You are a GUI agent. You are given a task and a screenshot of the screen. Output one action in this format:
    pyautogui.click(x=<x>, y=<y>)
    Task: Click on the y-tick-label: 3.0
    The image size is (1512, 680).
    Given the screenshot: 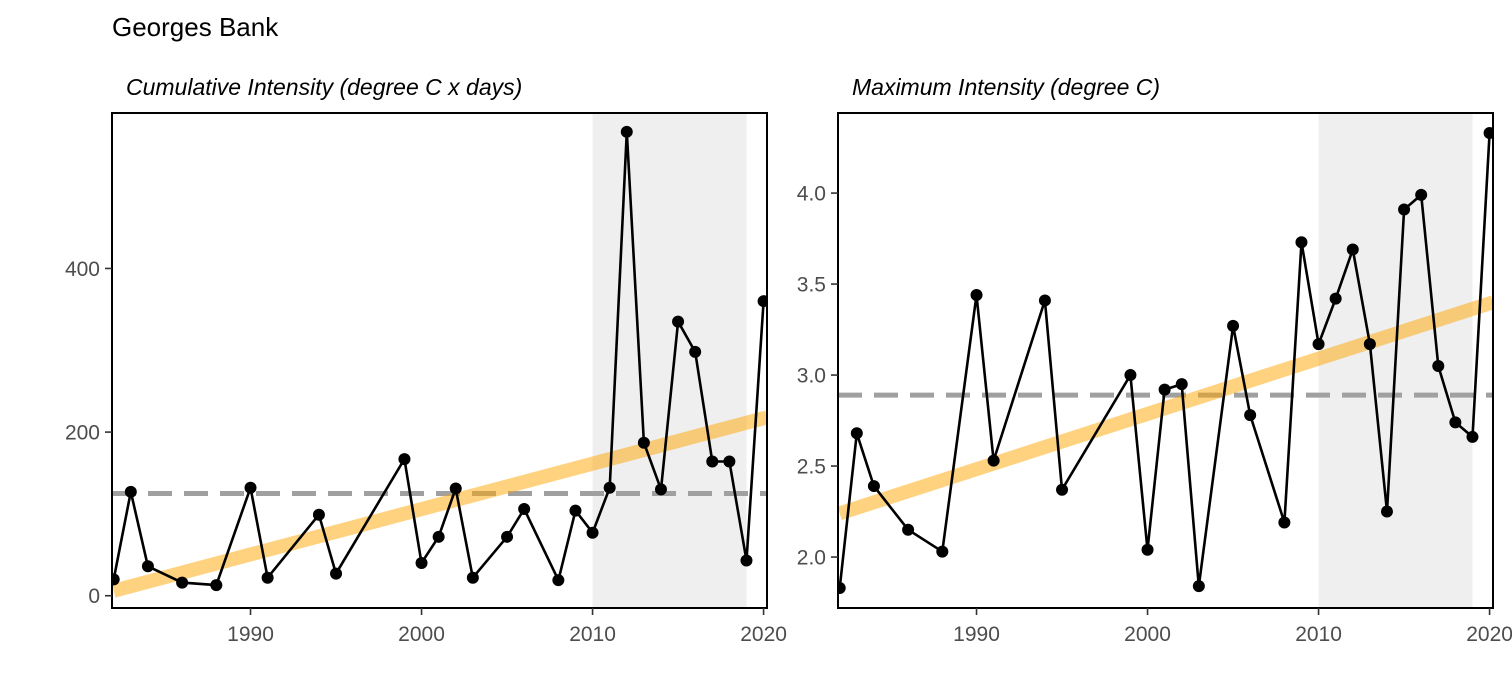 What is the action you would take?
    pyautogui.click(x=811, y=376)
    